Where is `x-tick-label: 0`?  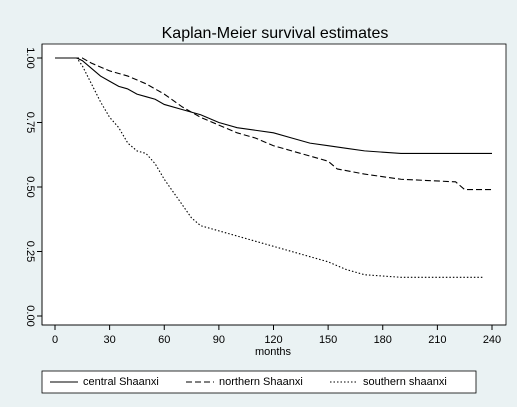 x-tick-label: 0 is located at coordinates (55, 340).